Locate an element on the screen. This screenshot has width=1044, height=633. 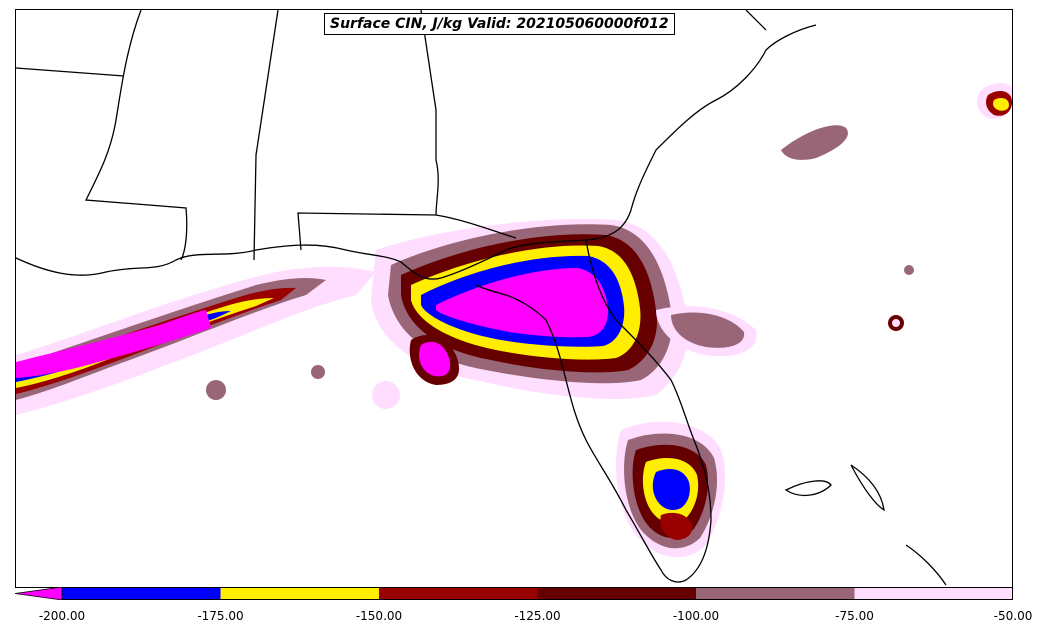
colorbar-tick-label: -50.00 is located at coordinates (1013, 616).